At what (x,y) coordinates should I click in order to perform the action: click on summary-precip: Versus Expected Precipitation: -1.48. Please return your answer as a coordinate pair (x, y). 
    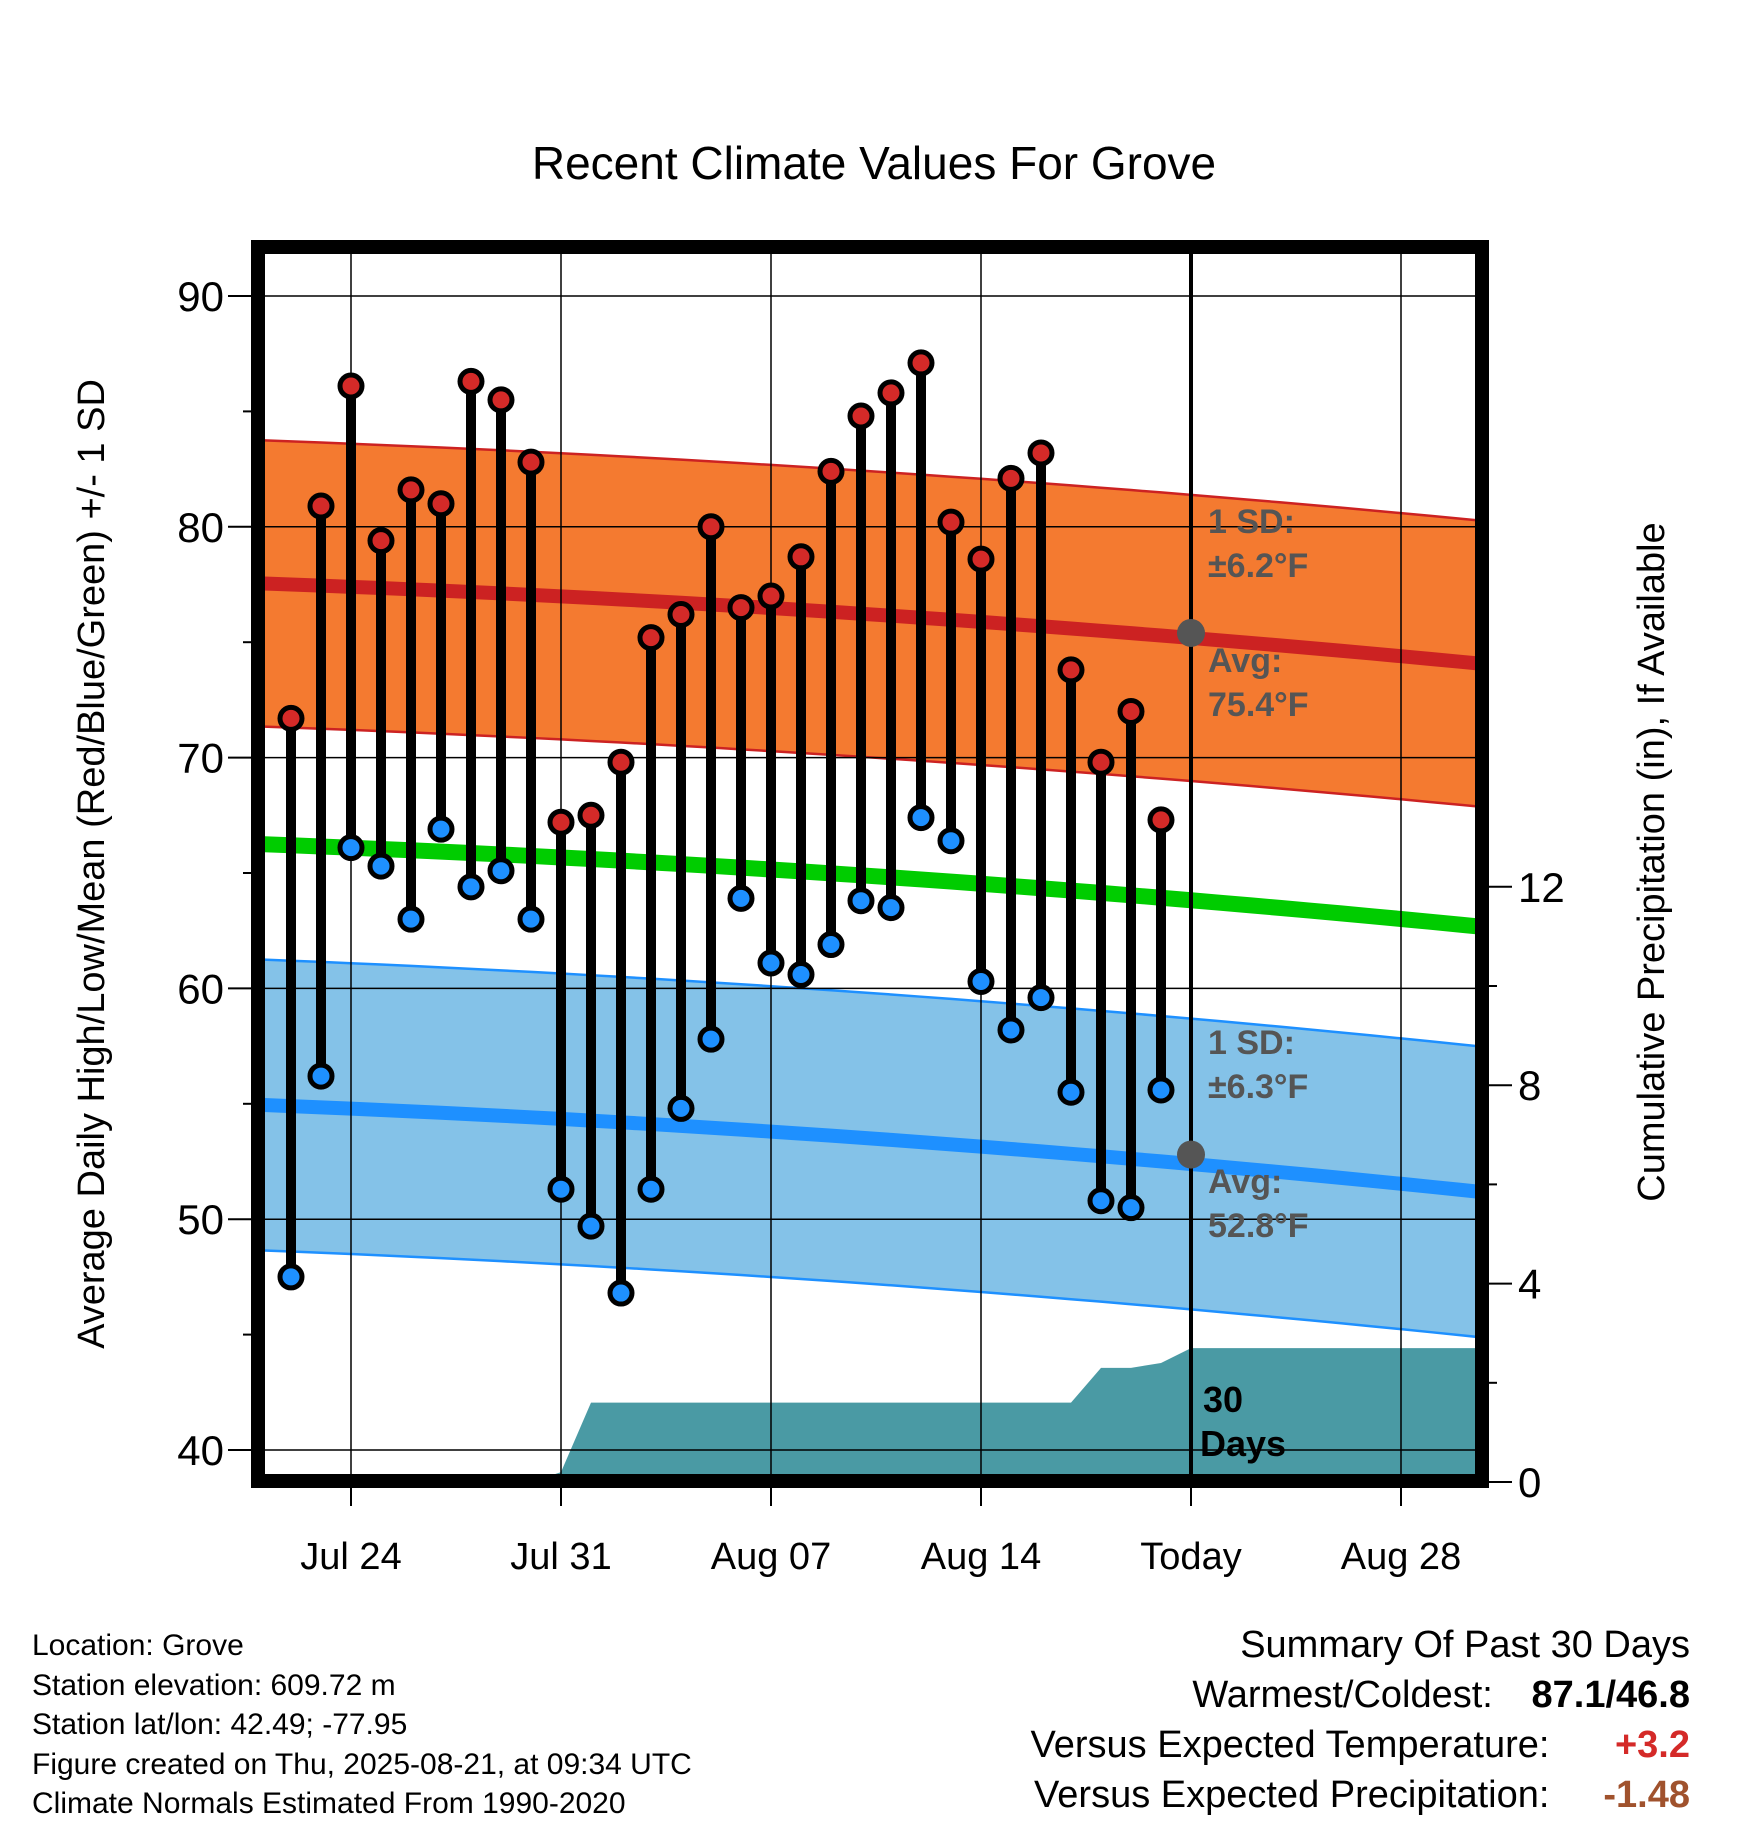
    Looking at the image, I should click on (1360, 1795).